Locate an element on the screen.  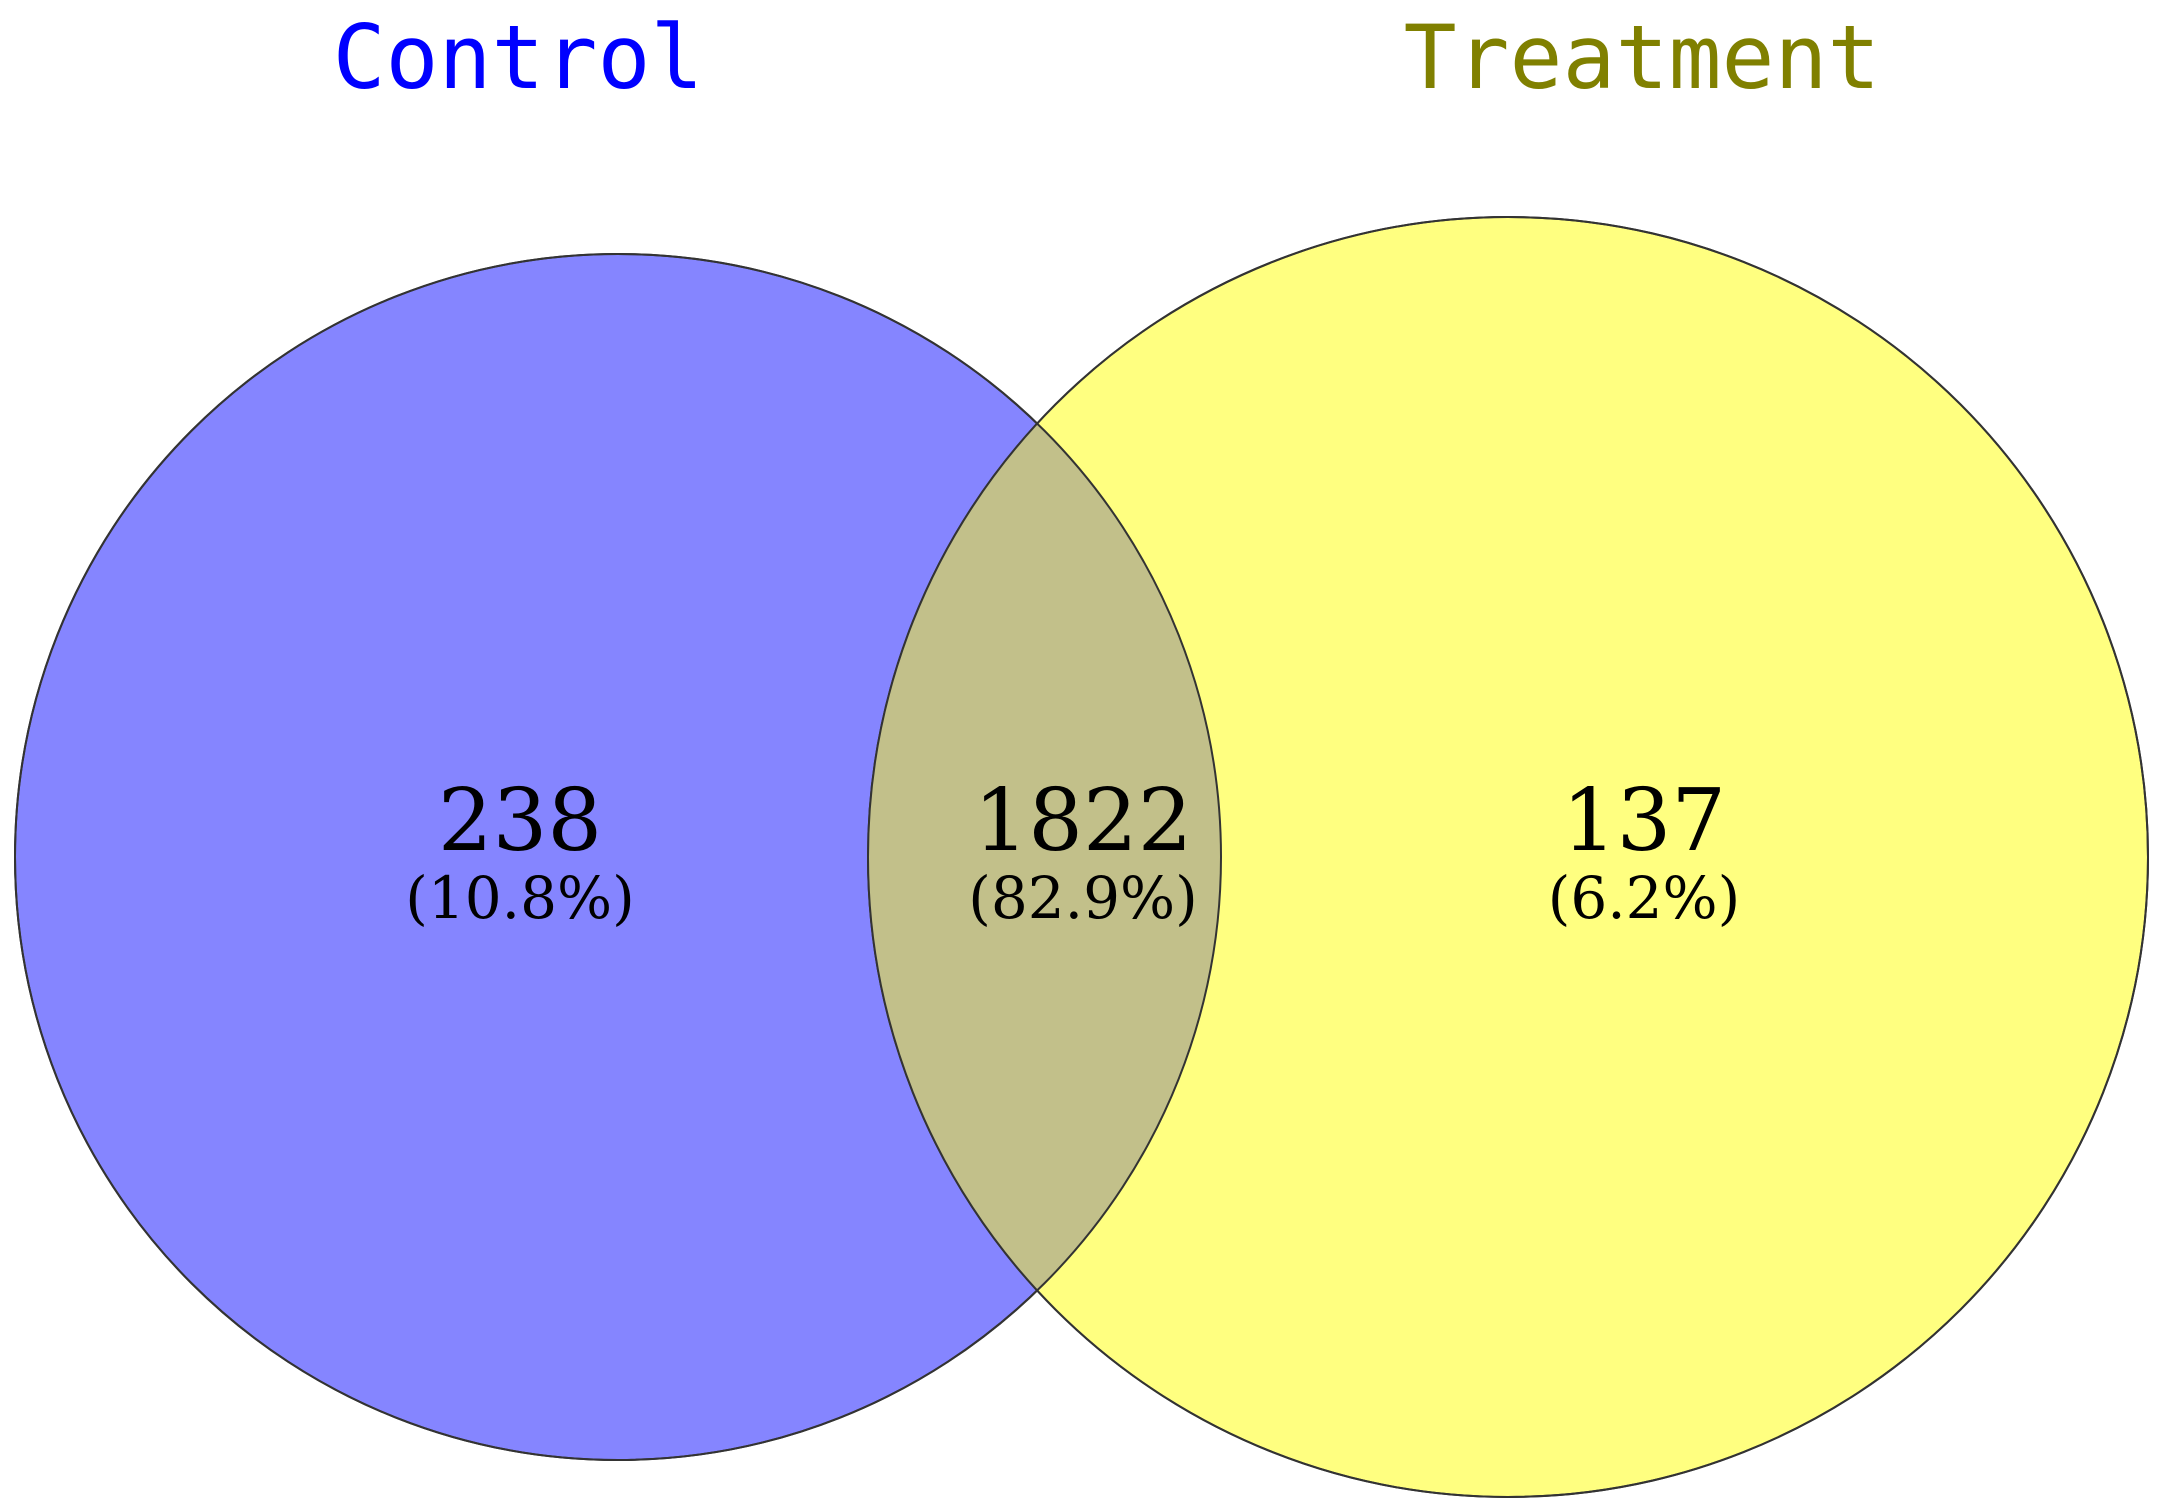
region-control-only-count: 238 is located at coordinates (520, 821).